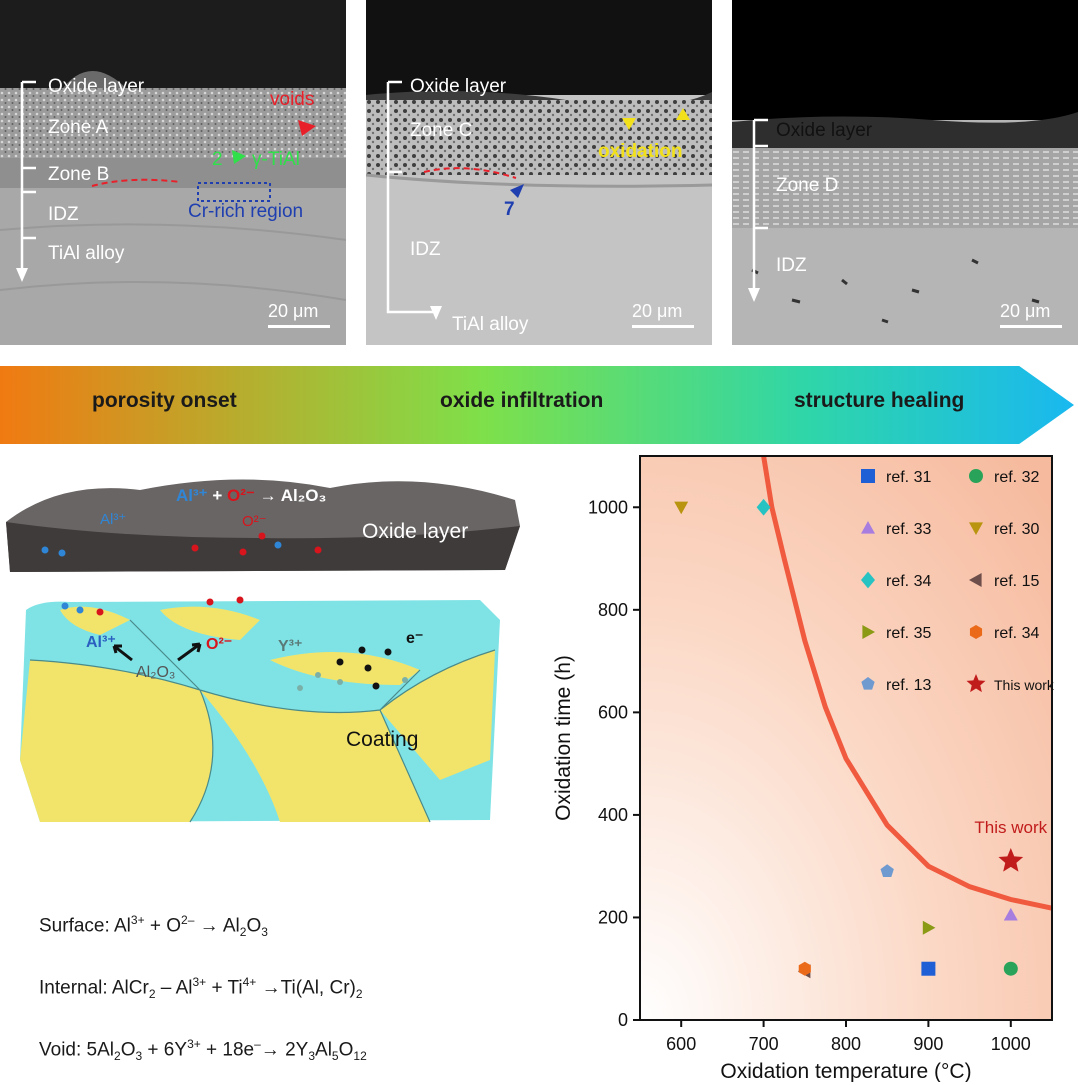  Describe the element at coordinates (164, 400) in the screenshot. I see `stage-porosity-onset: porosity onset` at that location.